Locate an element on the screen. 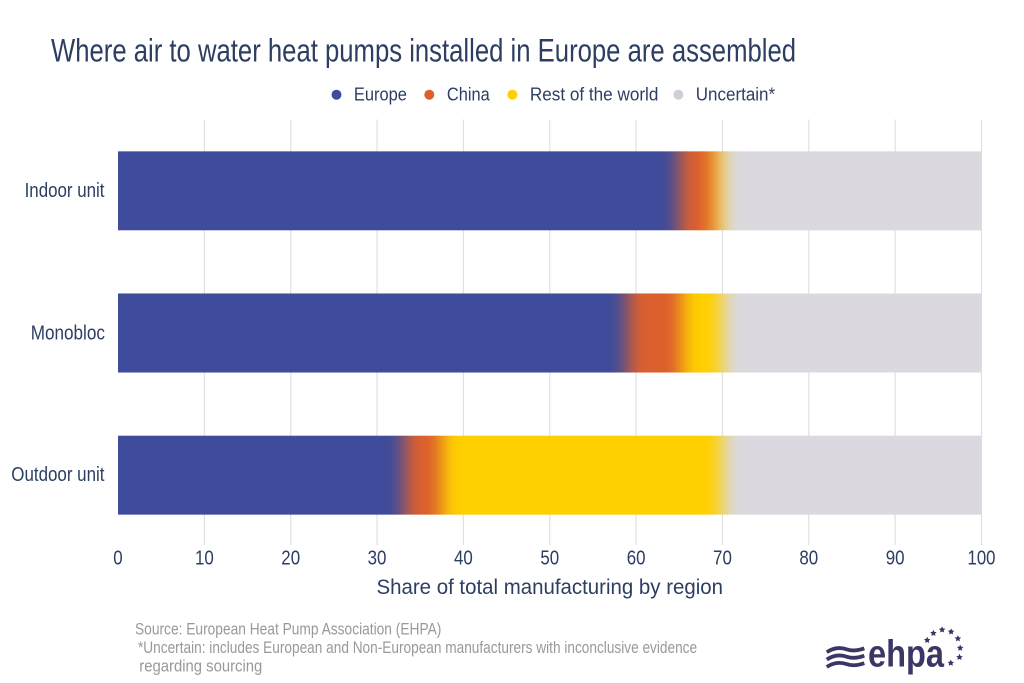 The width and height of the screenshot is (1024, 683). svg-text: 70 is located at coordinates (722, 559).